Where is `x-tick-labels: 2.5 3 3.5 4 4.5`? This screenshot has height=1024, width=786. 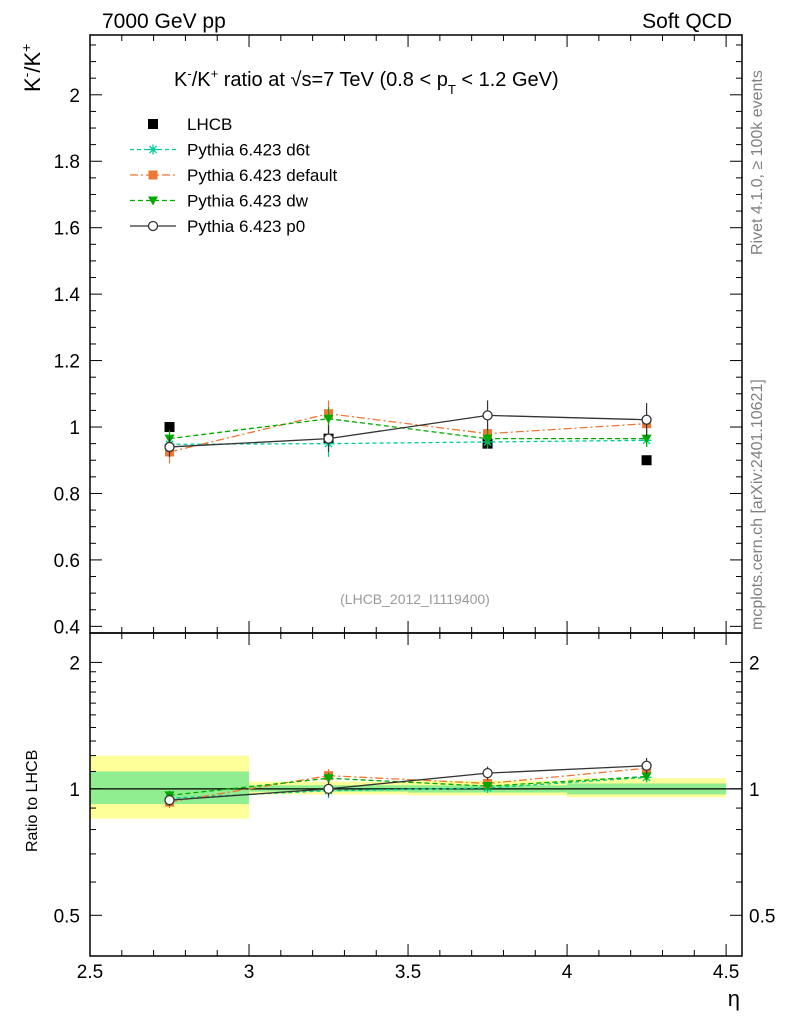
x-tick-labels: 2.5 3 3.5 4 4.5 is located at coordinates (408, 972).